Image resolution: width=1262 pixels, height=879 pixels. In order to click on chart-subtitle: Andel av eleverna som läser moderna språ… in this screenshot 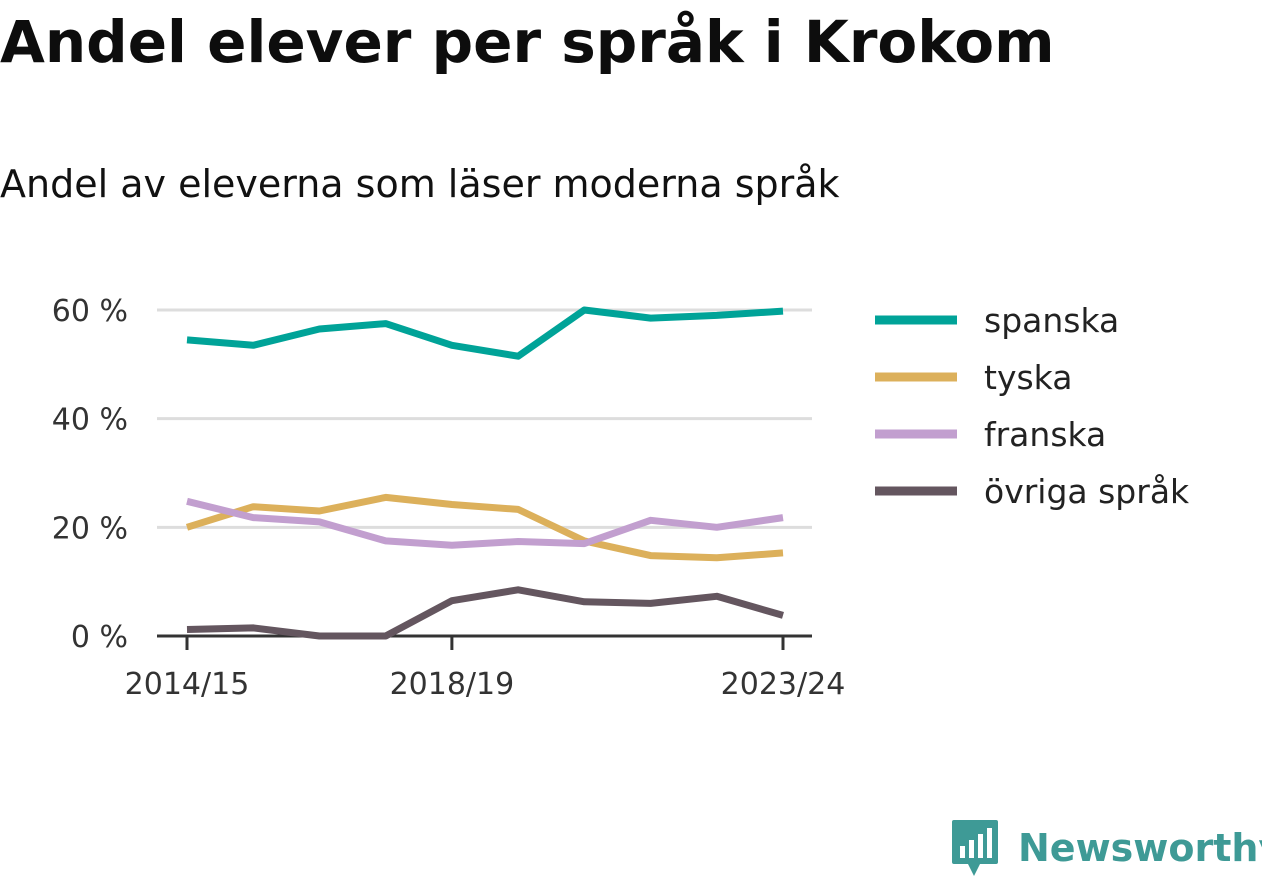, I will do `click(420, 184)`.